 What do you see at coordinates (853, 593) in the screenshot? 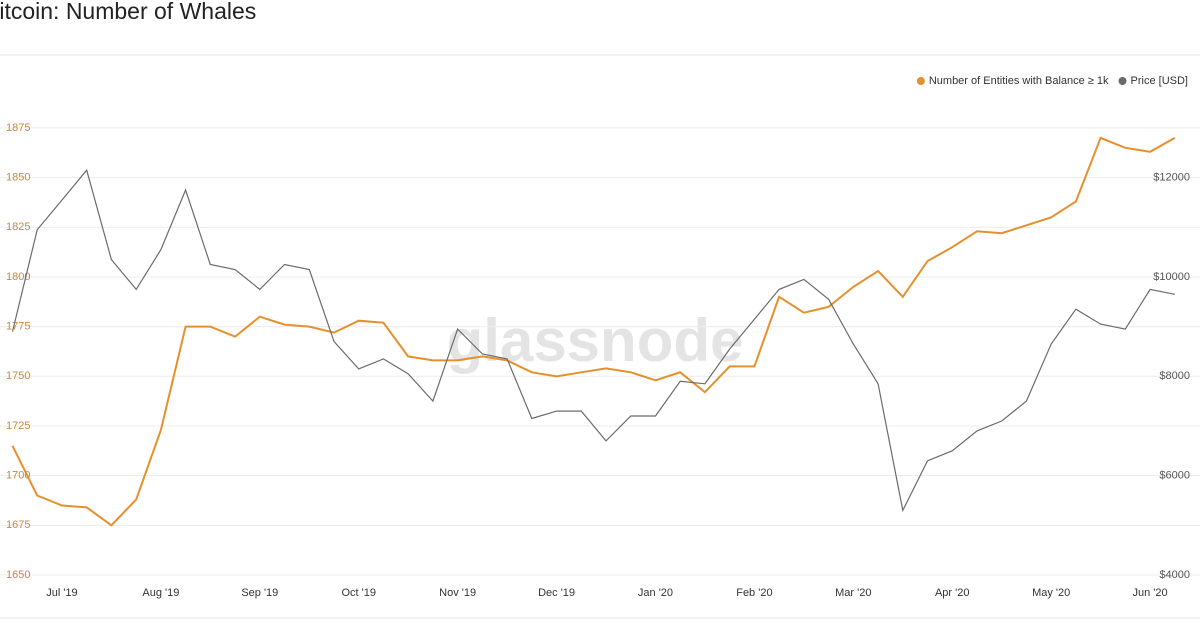
I see `x-tick-label: Mar '20` at bounding box center [853, 593].